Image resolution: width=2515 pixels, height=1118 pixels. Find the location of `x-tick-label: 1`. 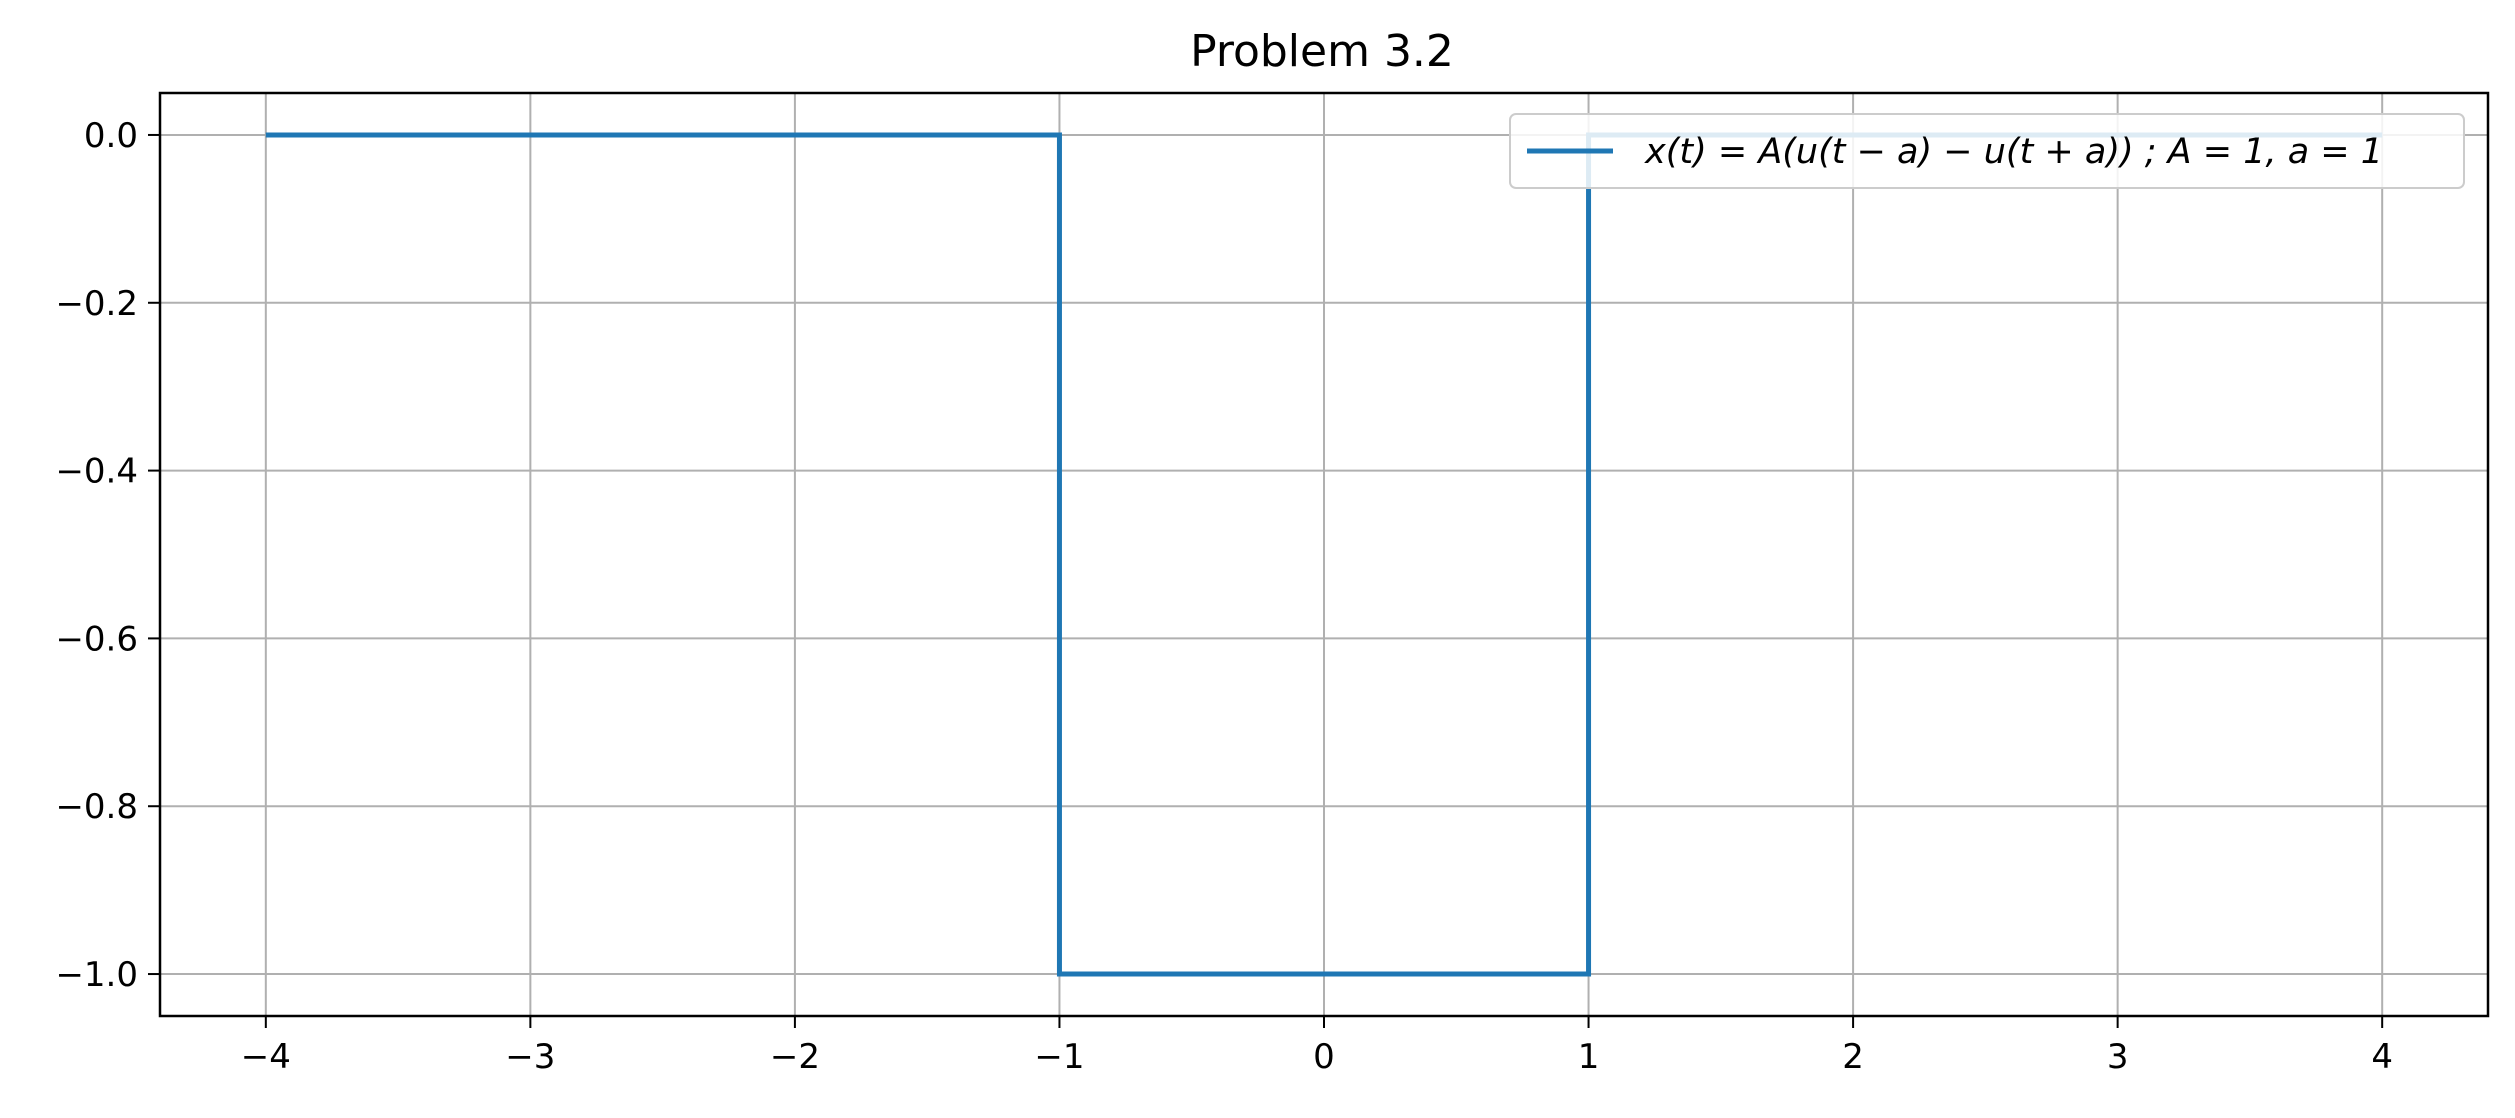

x-tick-label: 1 is located at coordinates (1589, 1057).